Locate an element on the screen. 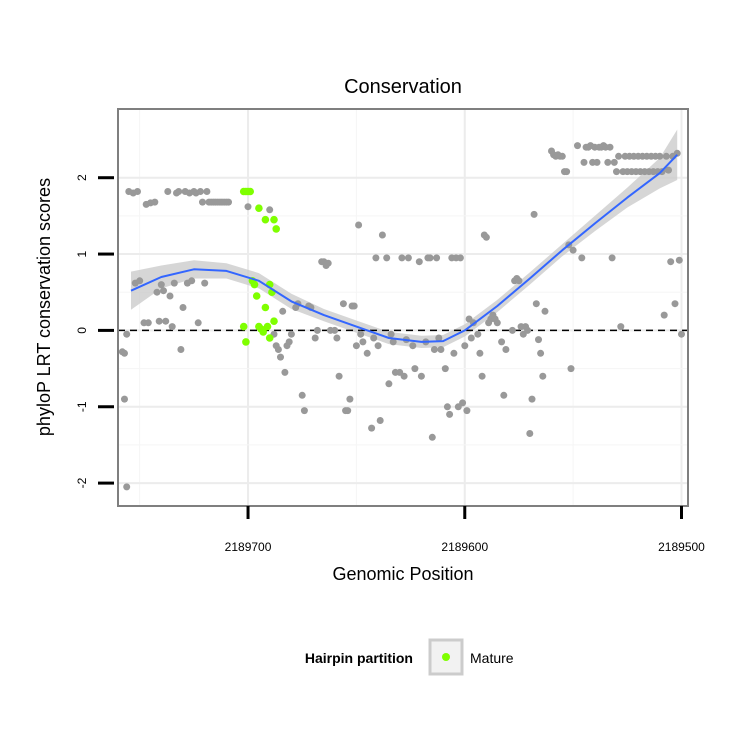 This screenshot has height=750, width=750. x-tick-label: 2189700 is located at coordinates (248, 547).